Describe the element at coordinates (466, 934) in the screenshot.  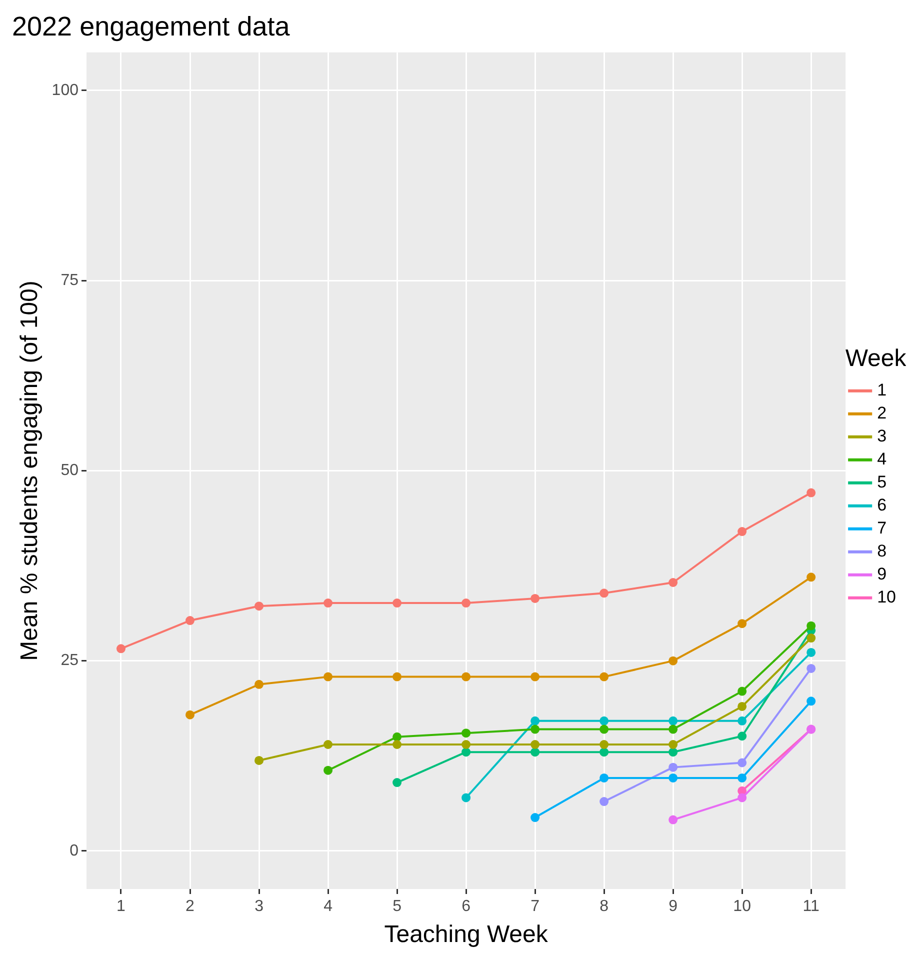
I see `x-axis-title: Teaching Week` at that location.